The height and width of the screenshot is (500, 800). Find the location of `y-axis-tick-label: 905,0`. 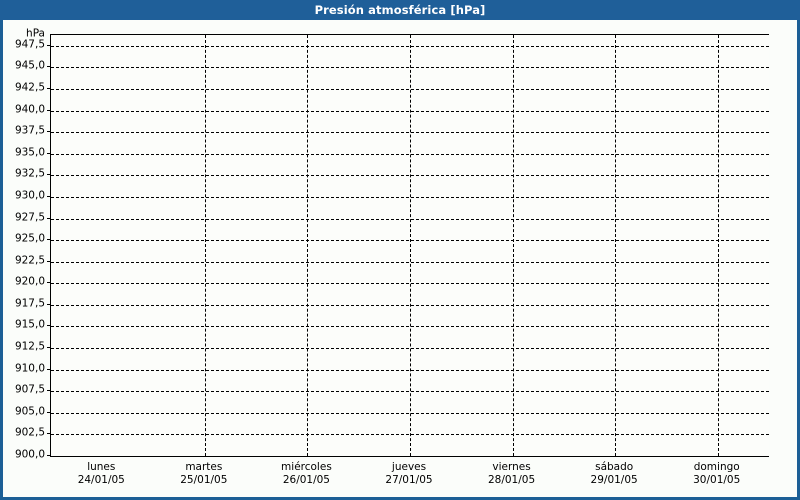

y-axis-tick-label: 905,0 is located at coordinates (29, 411).